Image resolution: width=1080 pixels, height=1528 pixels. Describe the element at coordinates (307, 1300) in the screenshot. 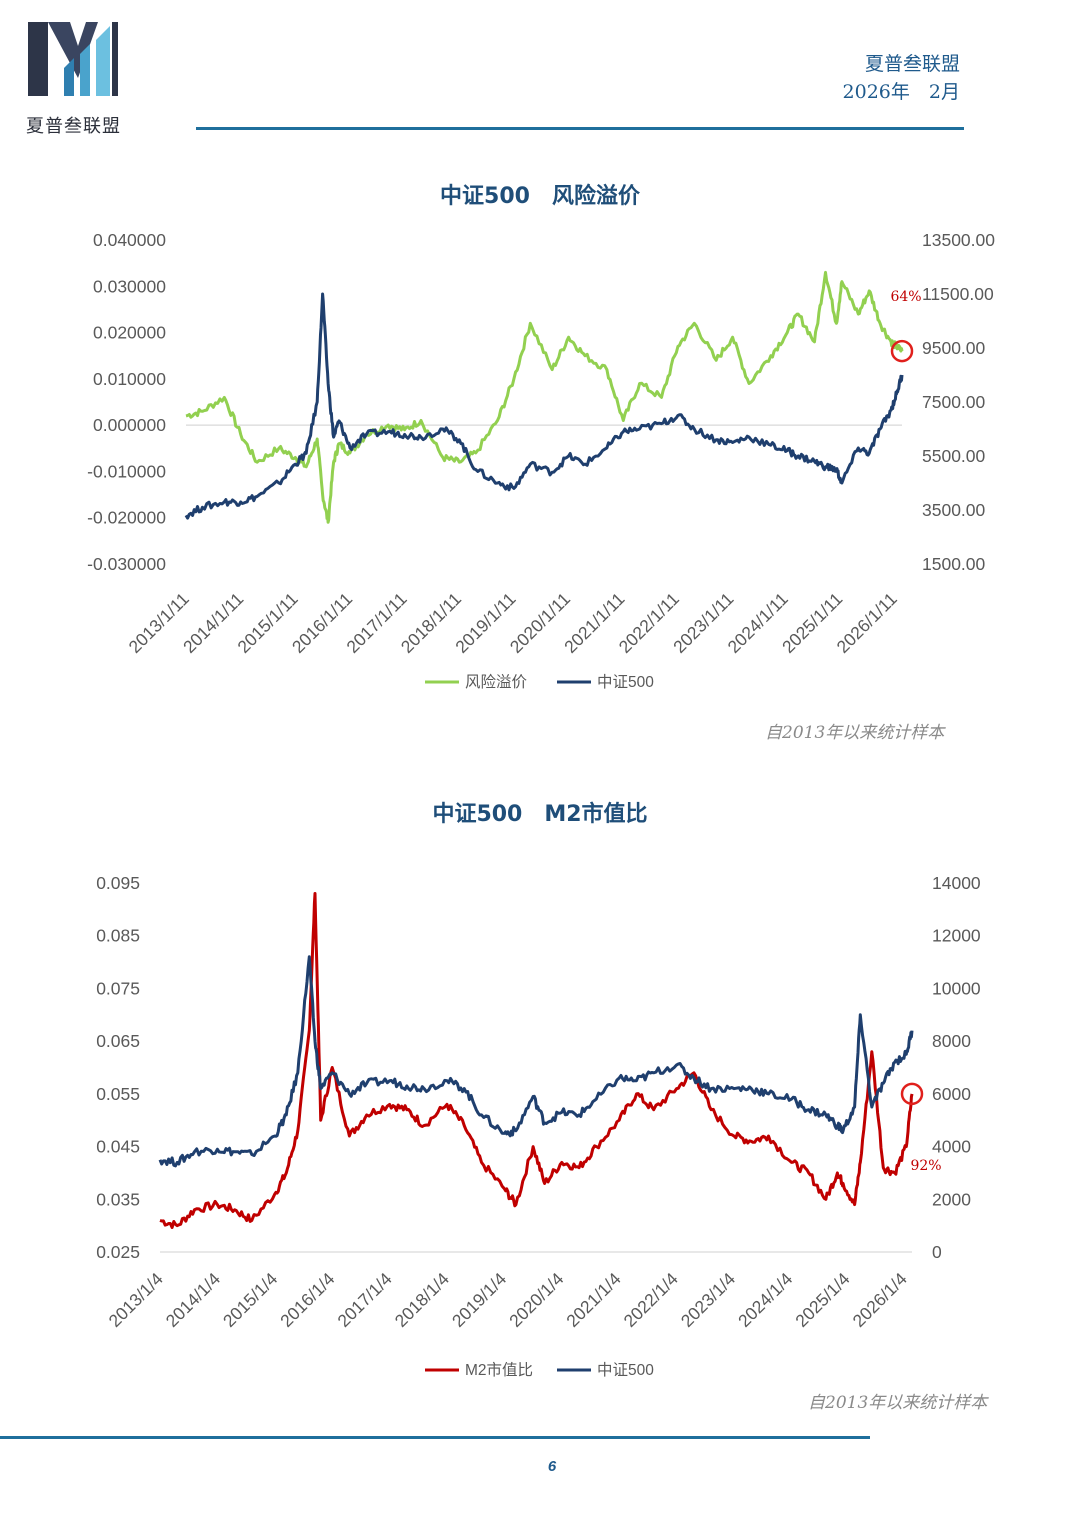

I see `x-tick-label: 2016/1/4` at that location.